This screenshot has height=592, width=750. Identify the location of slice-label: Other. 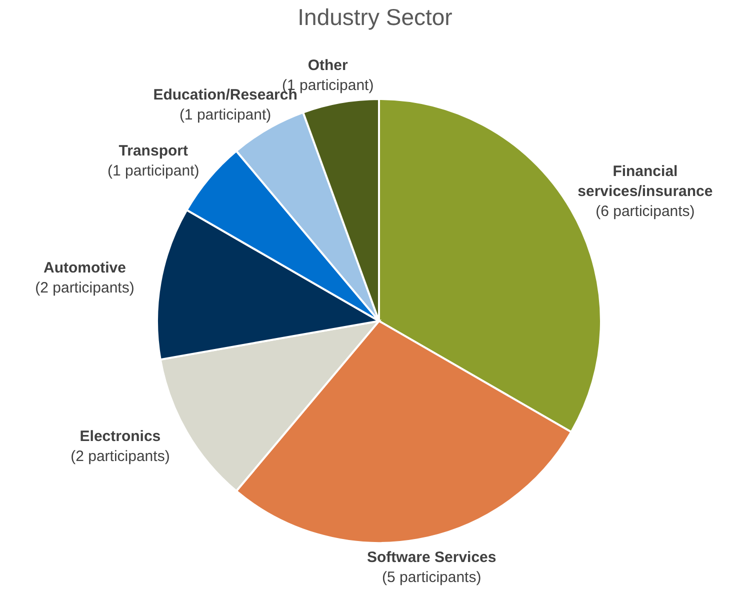
(328, 65).